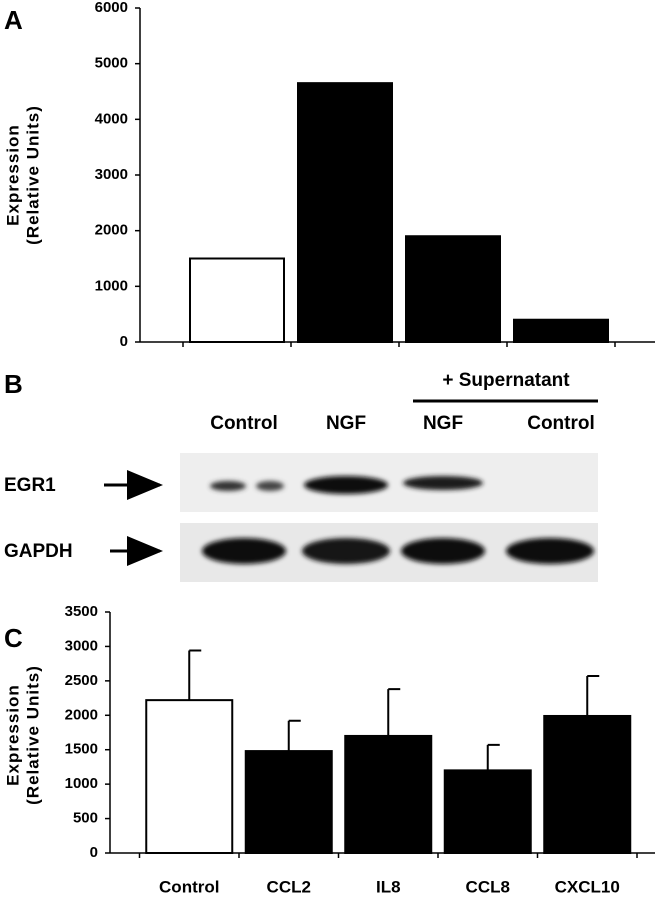 Image resolution: width=664 pixels, height=899 pixels. I want to click on blot-bands, so click(398, 520).